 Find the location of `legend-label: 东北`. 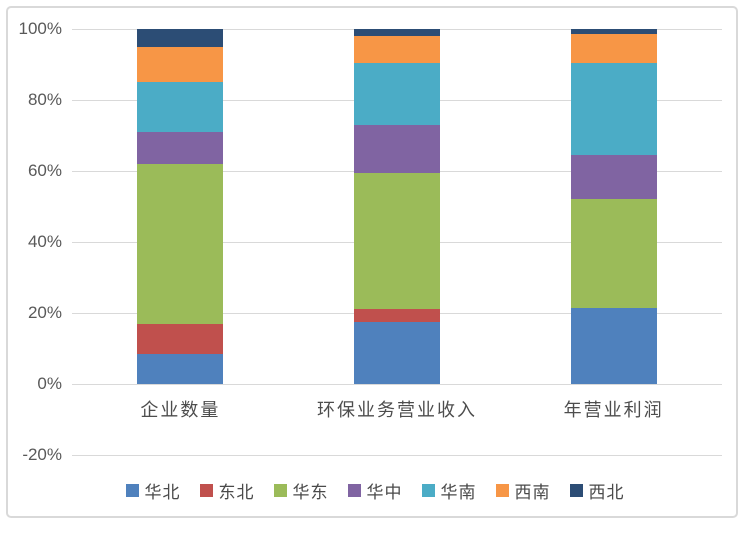

legend-label: 东北 is located at coordinates (236, 492).